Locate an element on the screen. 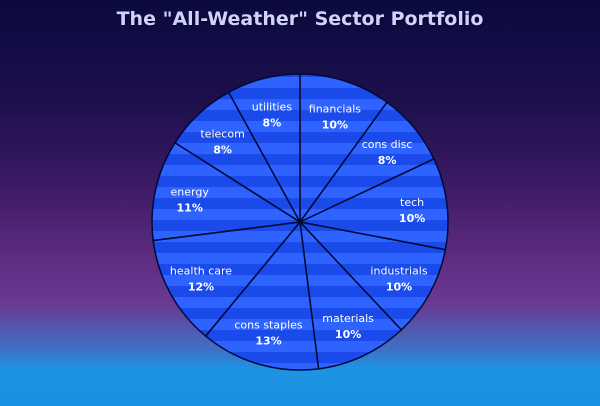 The image size is (600, 406). pie-slice-health-care is located at coordinates (227, 279).